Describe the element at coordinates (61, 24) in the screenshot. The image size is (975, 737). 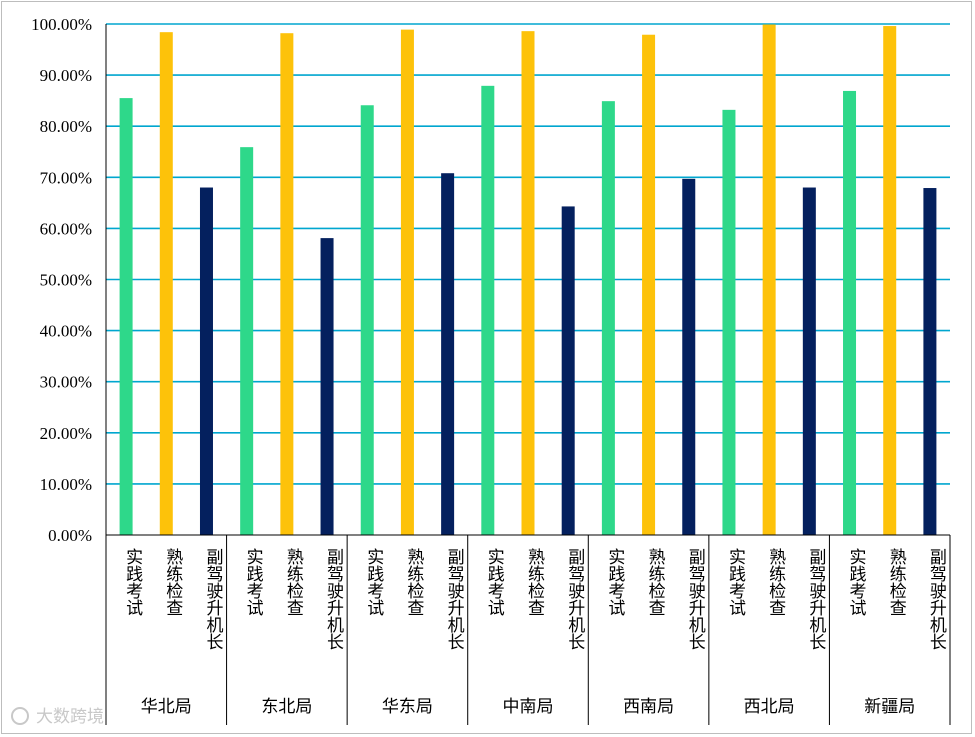
I see `y-tick-label: 100.00%` at that location.